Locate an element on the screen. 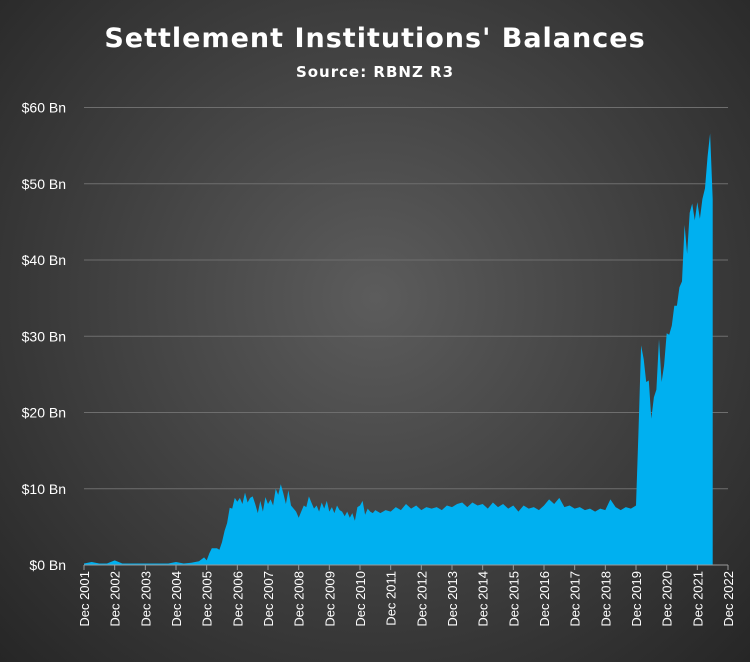  x-tick-label: Dec 2020 is located at coordinates (667, 599).